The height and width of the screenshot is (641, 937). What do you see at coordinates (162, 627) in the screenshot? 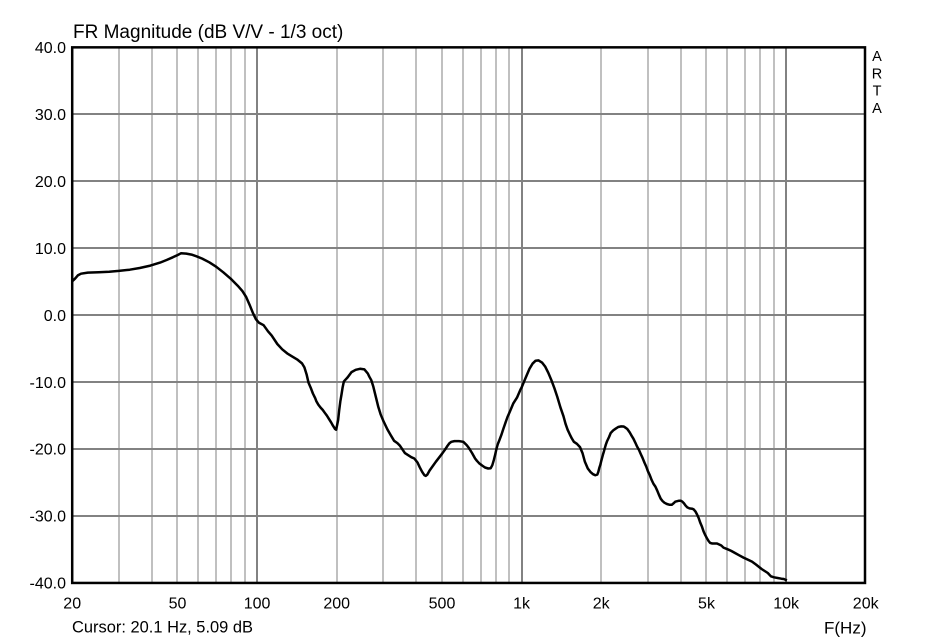
I see `svg-text: Cursor: 20.1 Hz, 5.09 dB` at bounding box center [162, 627].